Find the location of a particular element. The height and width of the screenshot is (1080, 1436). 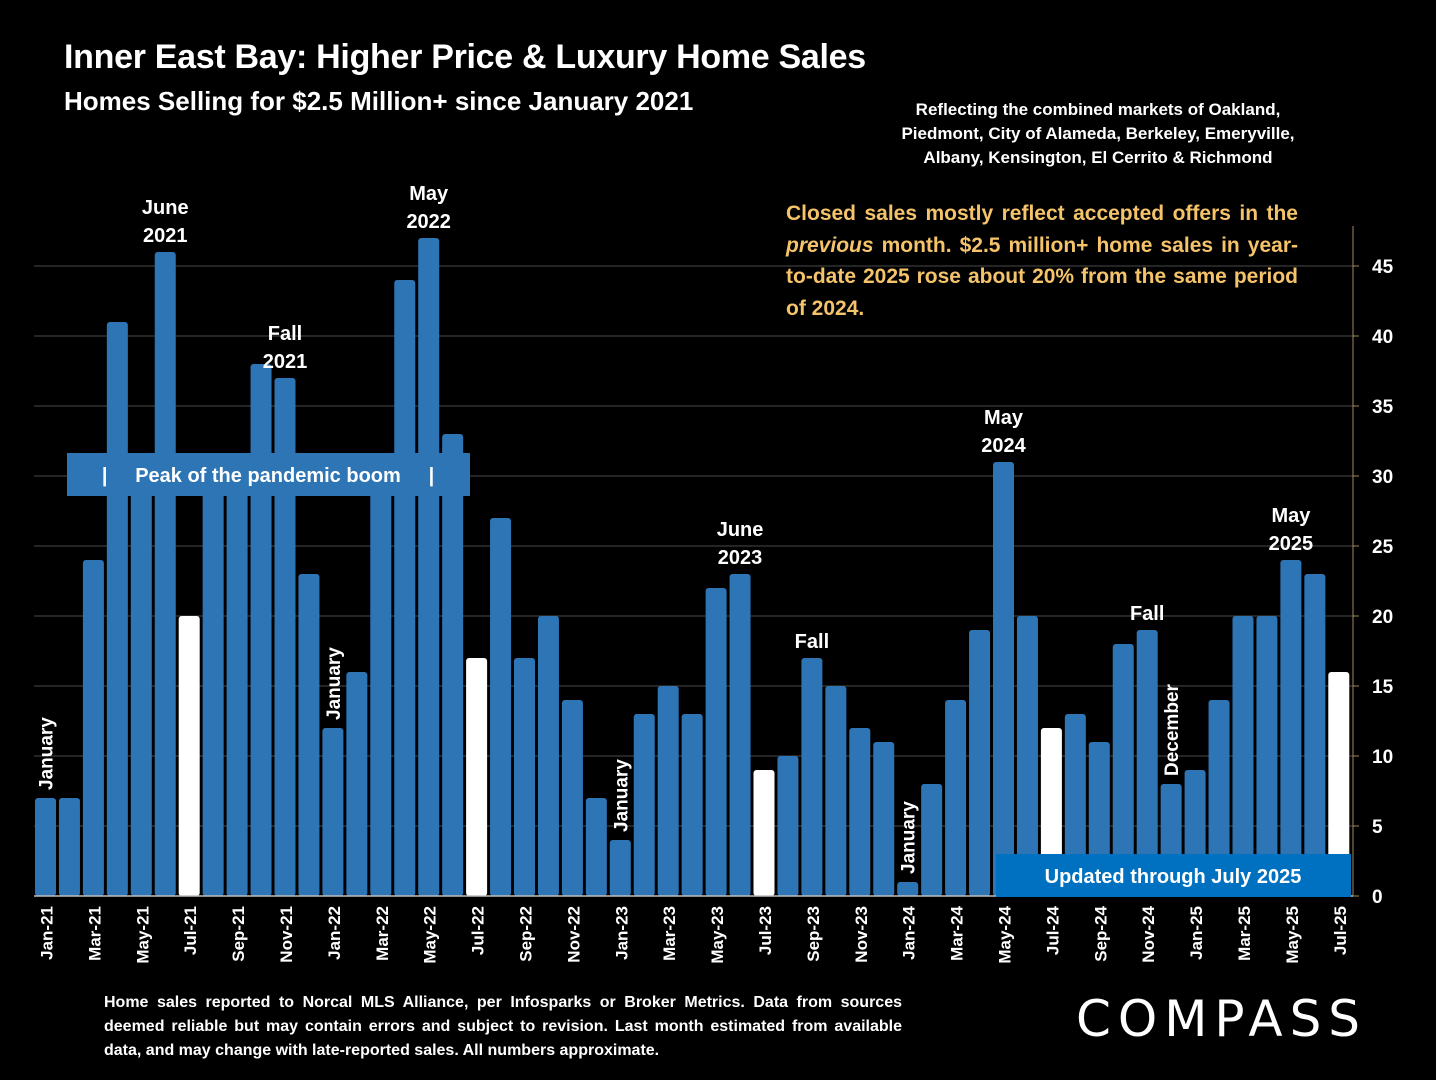

x-tick-label: Jul-22 is located at coordinates (478, 930).